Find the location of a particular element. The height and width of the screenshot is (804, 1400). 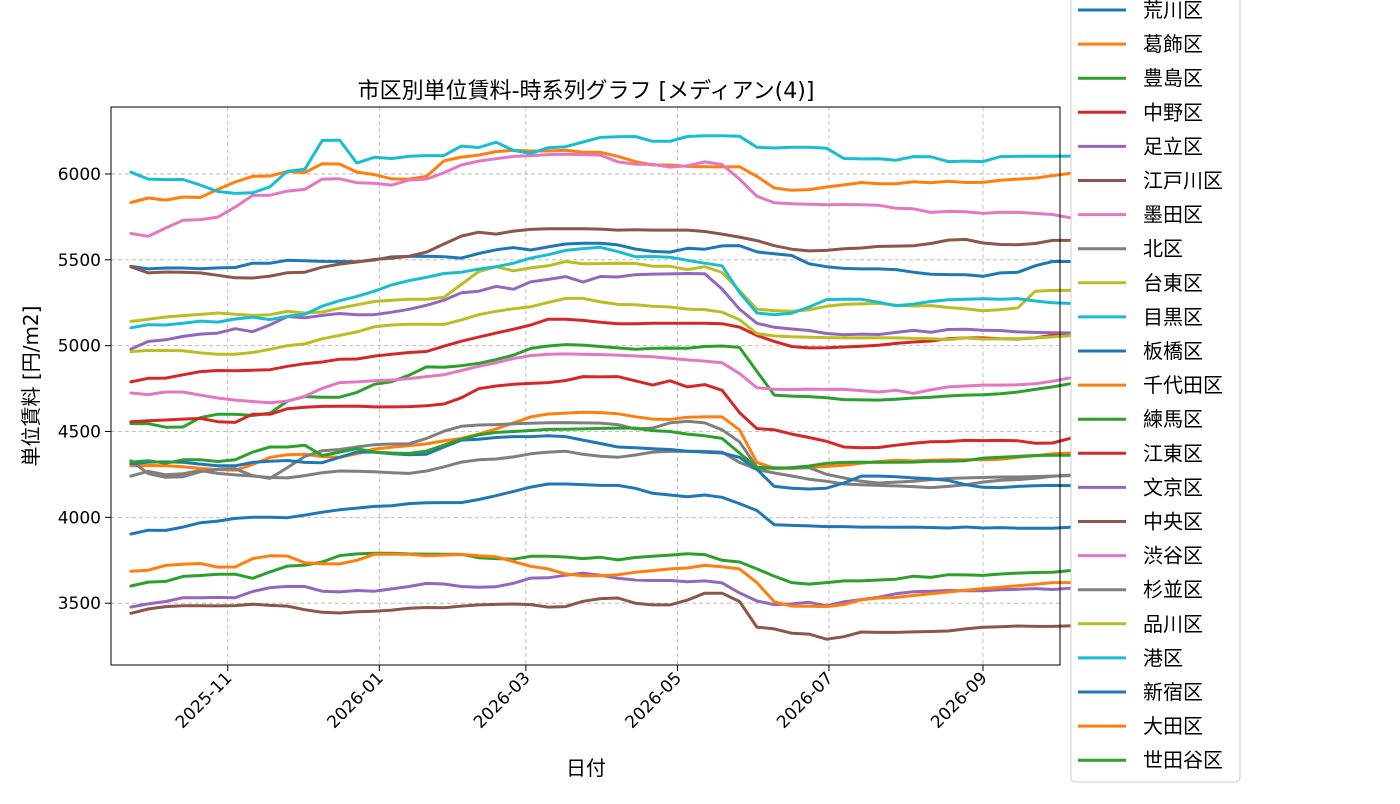

legend-label: 北区 is located at coordinates (1163, 249).